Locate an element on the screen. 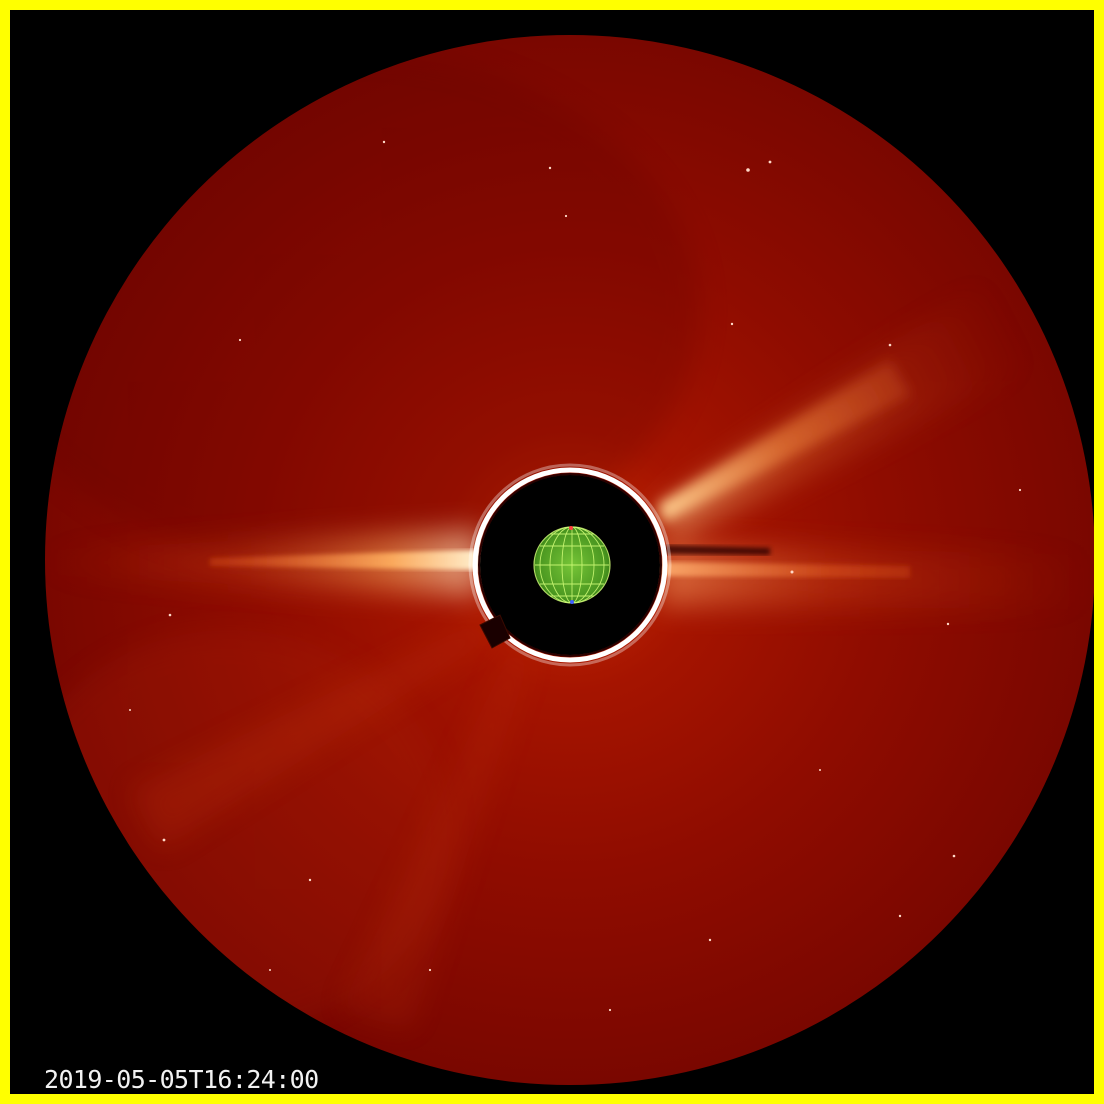 The height and width of the screenshot is (1104, 1104). west-streamer is located at coordinates (345, 560).